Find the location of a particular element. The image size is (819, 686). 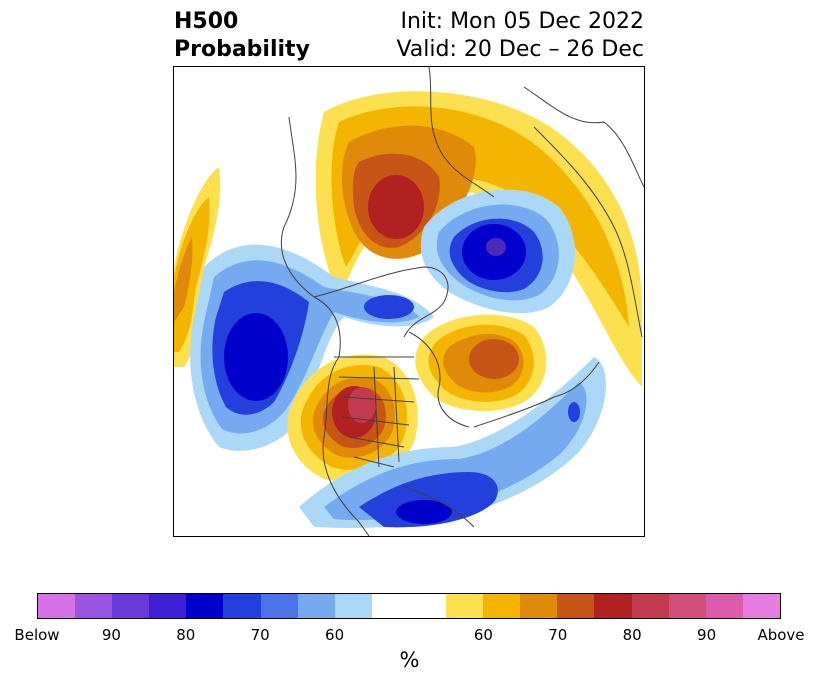

warm-anomaly-atlantic is located at coordinates (481, 363).